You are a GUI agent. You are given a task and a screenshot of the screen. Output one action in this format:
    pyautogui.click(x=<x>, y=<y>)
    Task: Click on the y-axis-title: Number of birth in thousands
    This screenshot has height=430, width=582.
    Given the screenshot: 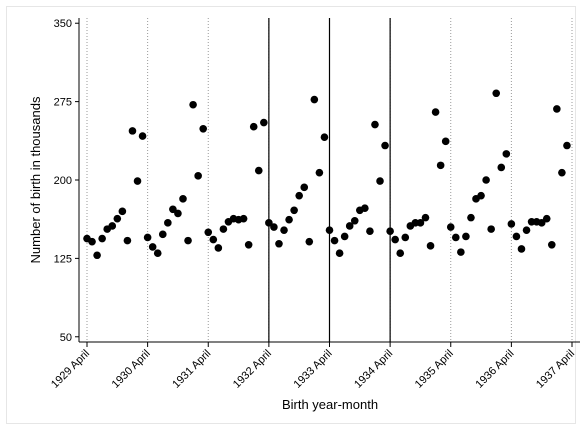 What is the action you would take?
    pyautogui.click(x=35, y=179)
    